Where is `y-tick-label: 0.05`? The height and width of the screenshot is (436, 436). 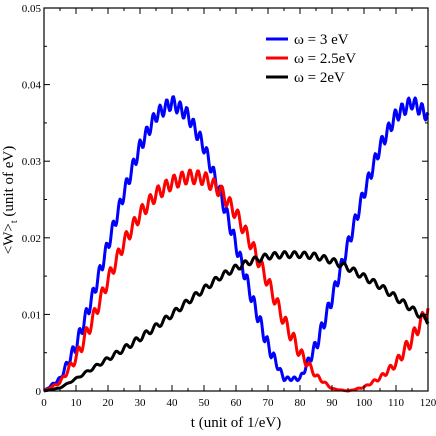 y-tick-label: 0.05 is located at coordinates (32, 9).